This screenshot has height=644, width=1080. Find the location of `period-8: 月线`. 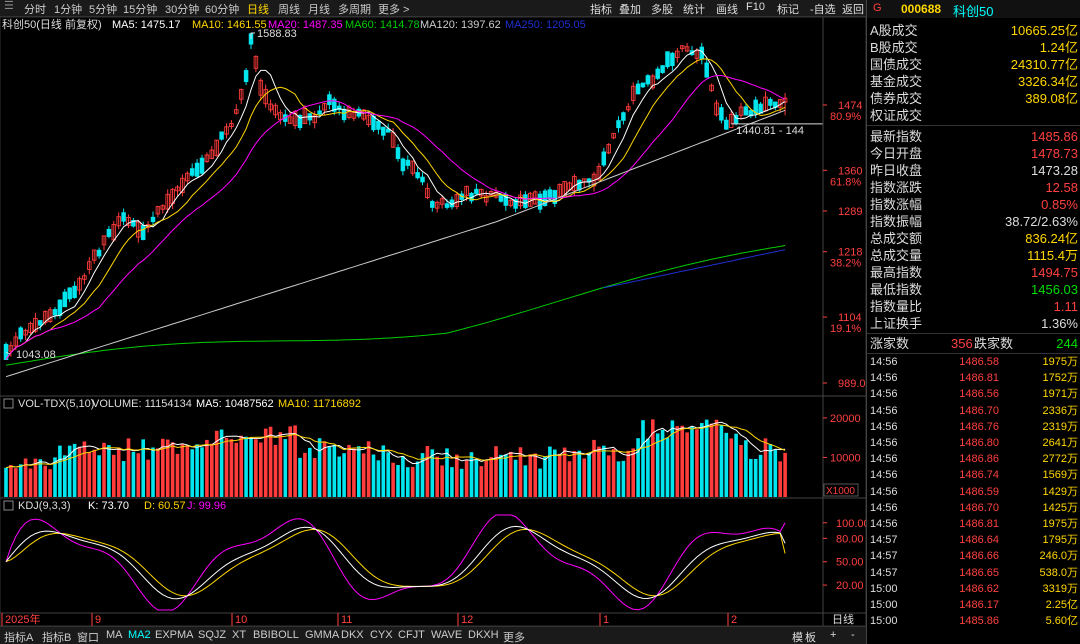

period-8: 月线 is located at coordinates (319, 10).